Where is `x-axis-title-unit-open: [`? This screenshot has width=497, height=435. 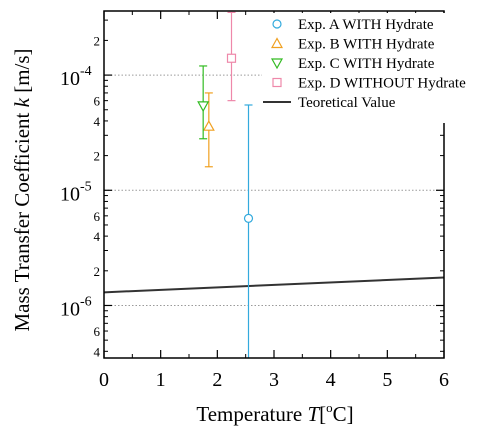 x-axis-title-unit-open: [ is located at coordinates (322, 414).